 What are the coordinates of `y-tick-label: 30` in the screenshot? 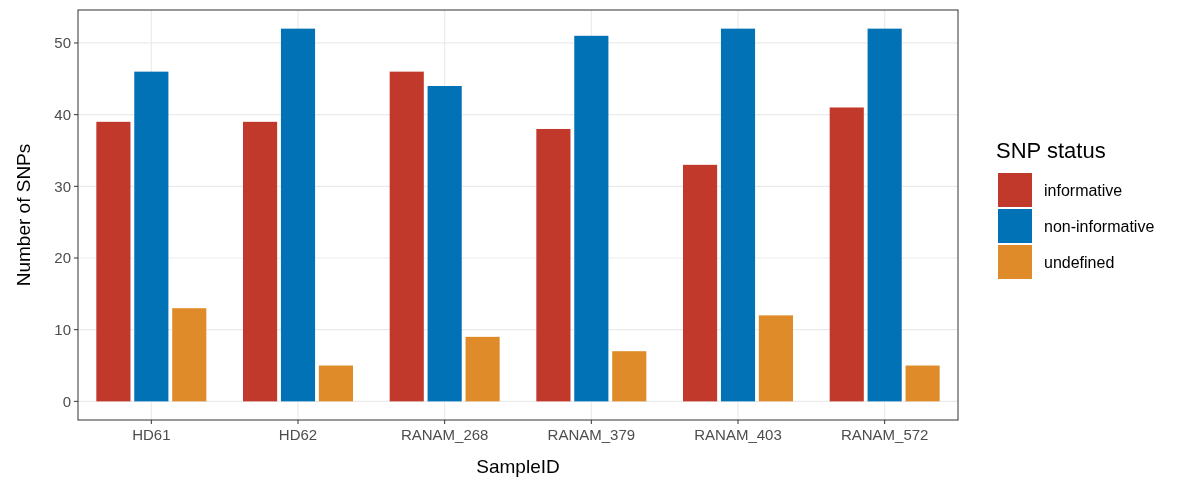 It's located at (62, 186).